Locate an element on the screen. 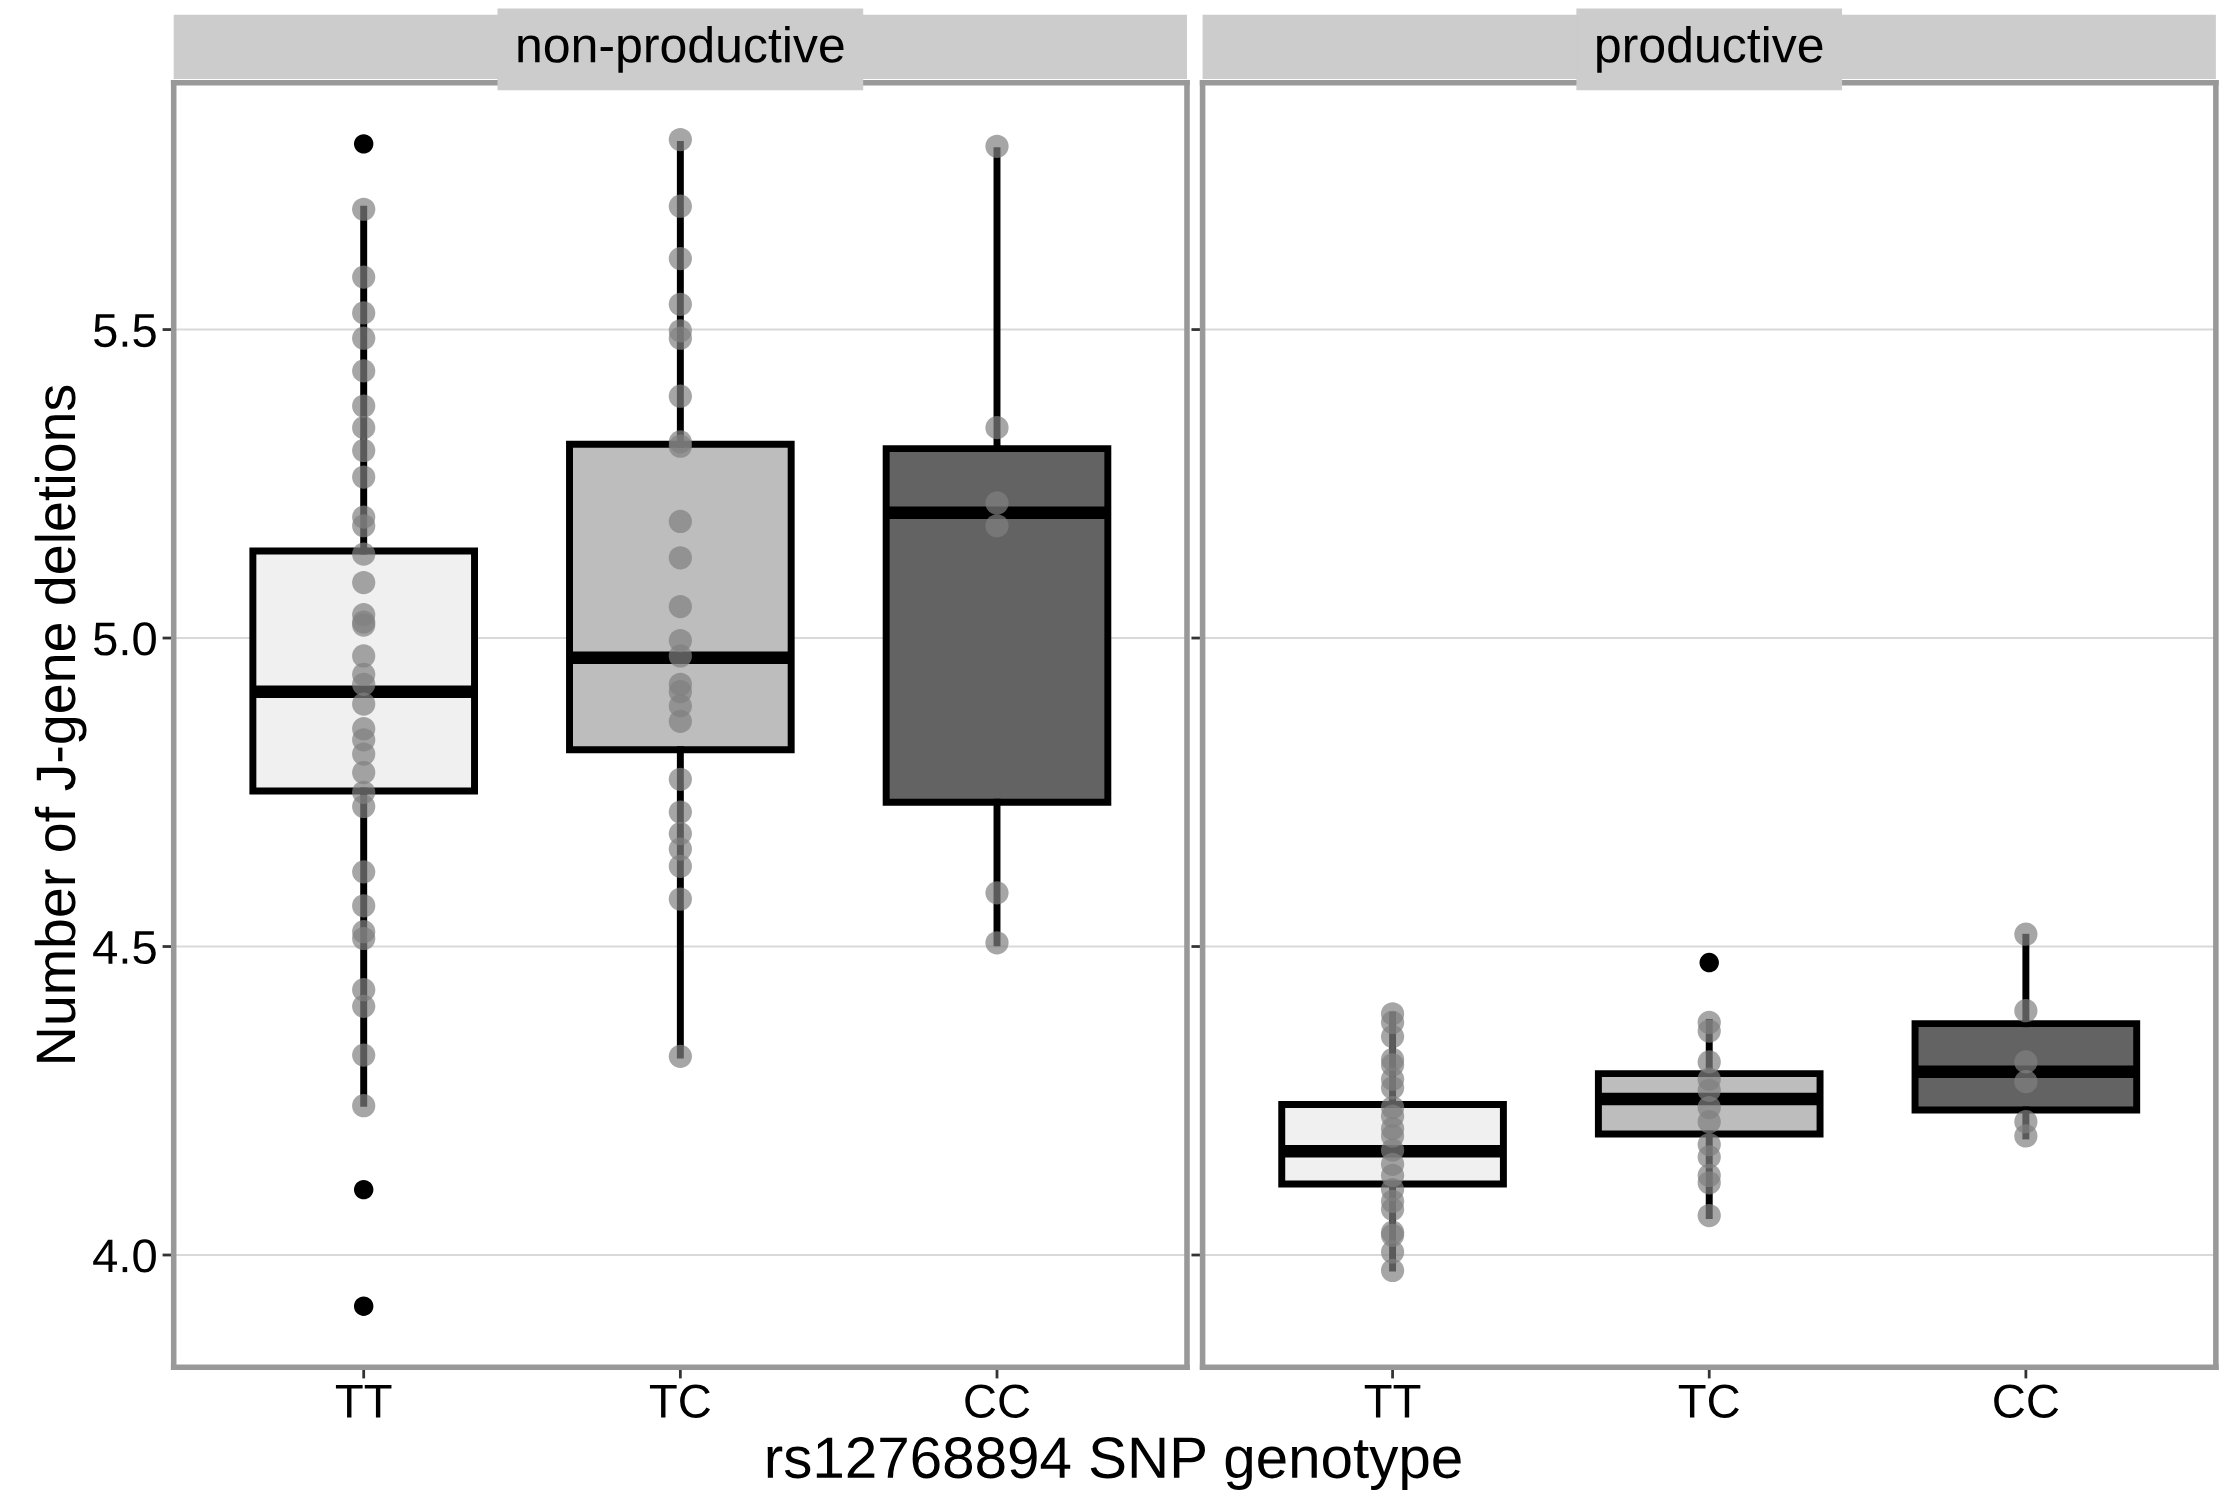  y-tick-label: 5.0 is located at coordinates (124, 639).